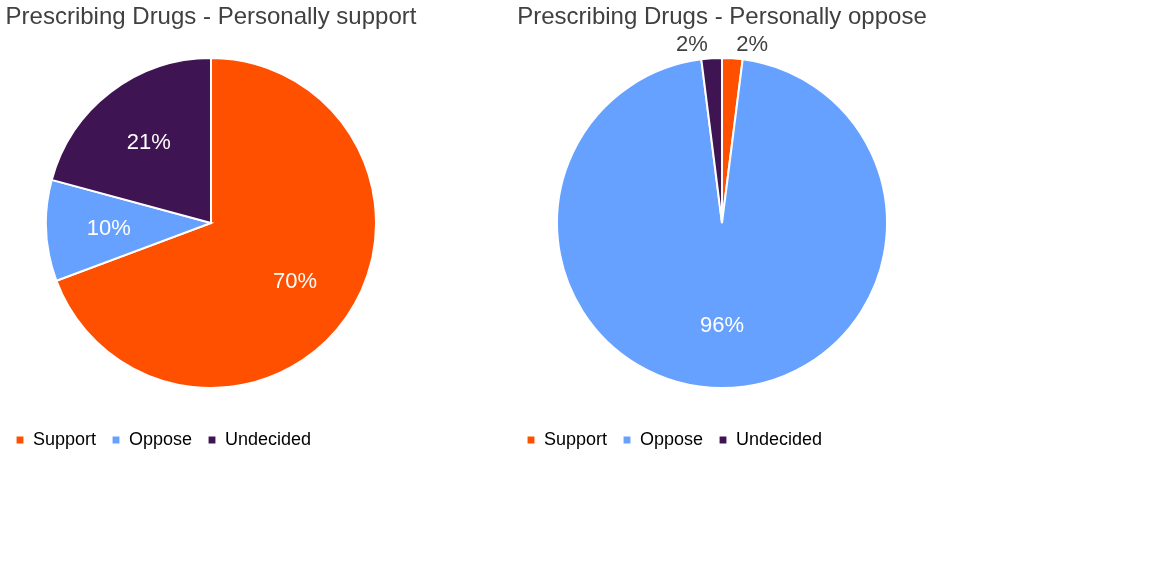 Image resolution: width=1171 pixels, height=574 pixels. Describe the element at coordinates (722, 325) in the screenshot. I see `data-label: 96%` at that location.